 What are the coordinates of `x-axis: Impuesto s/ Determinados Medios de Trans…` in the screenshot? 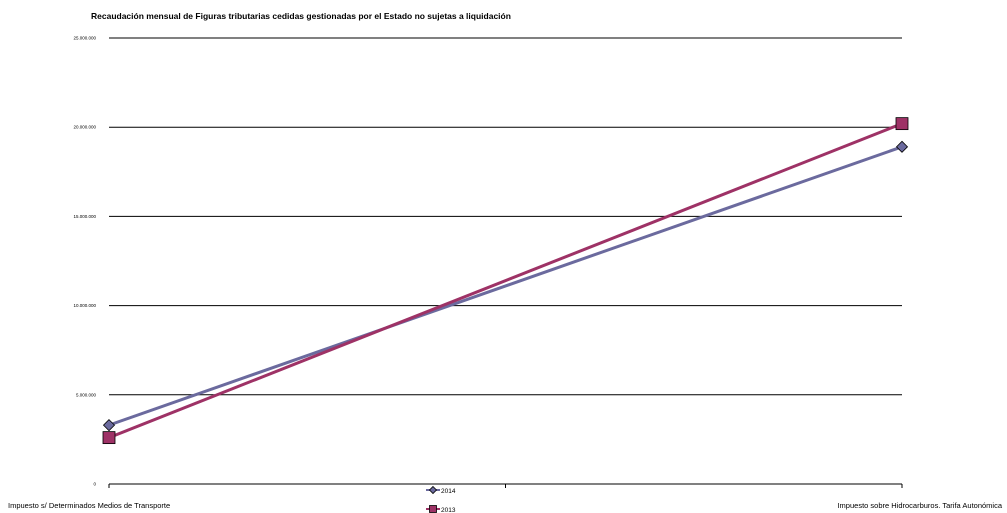 It's located at (505, 496).